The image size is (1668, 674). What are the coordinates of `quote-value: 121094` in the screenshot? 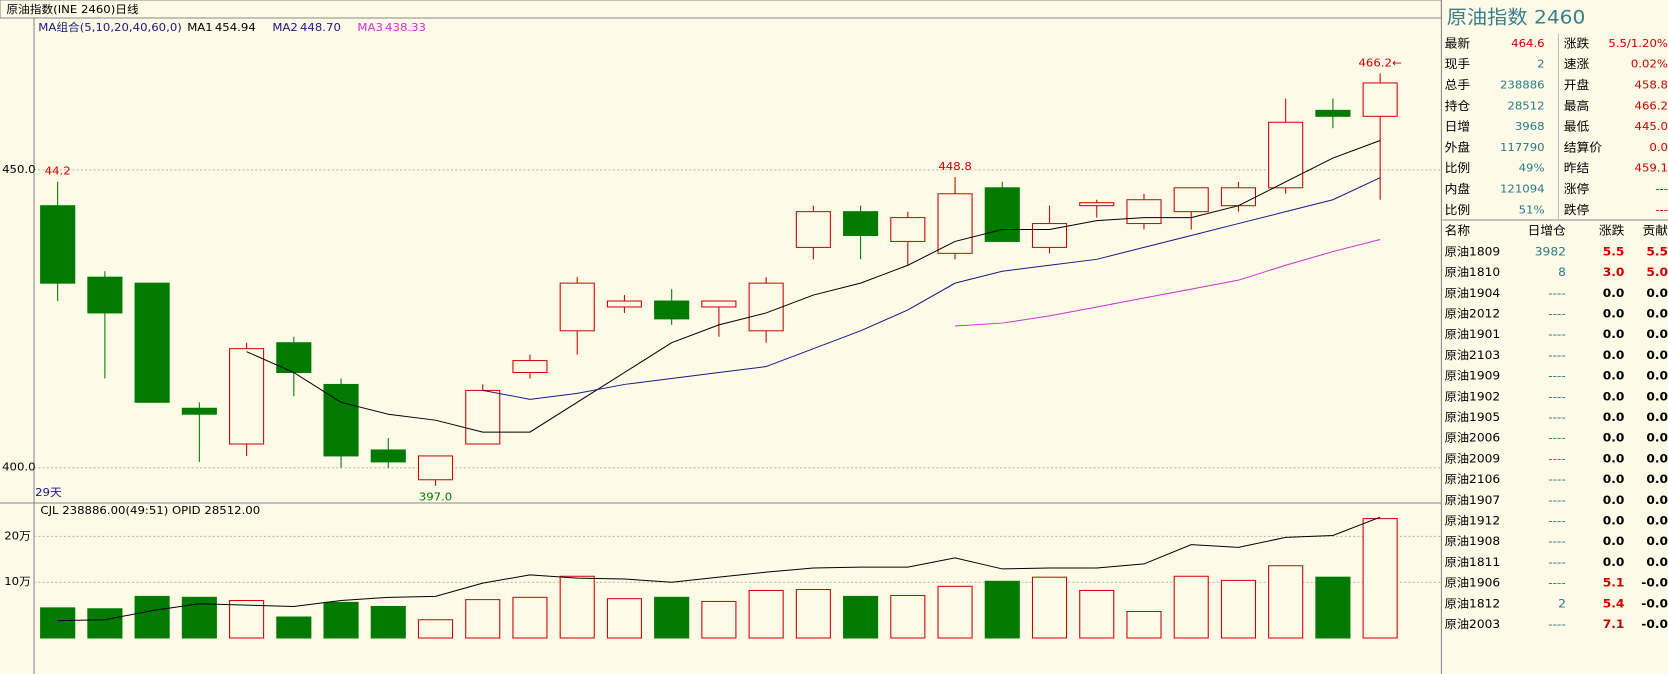 It's located at (1522, 189).